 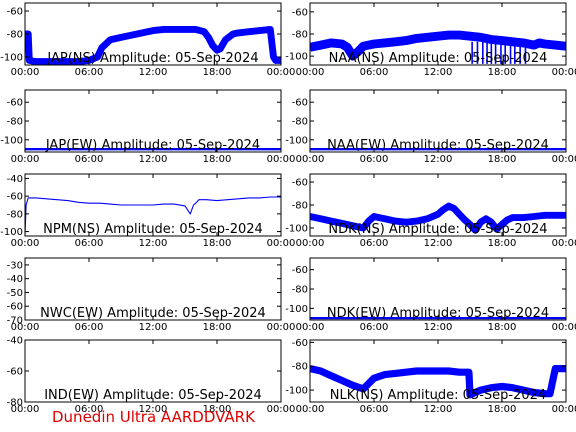 I want to click on xtick-label-jap-ns-4: 00:00, so click(x=281, y=72).